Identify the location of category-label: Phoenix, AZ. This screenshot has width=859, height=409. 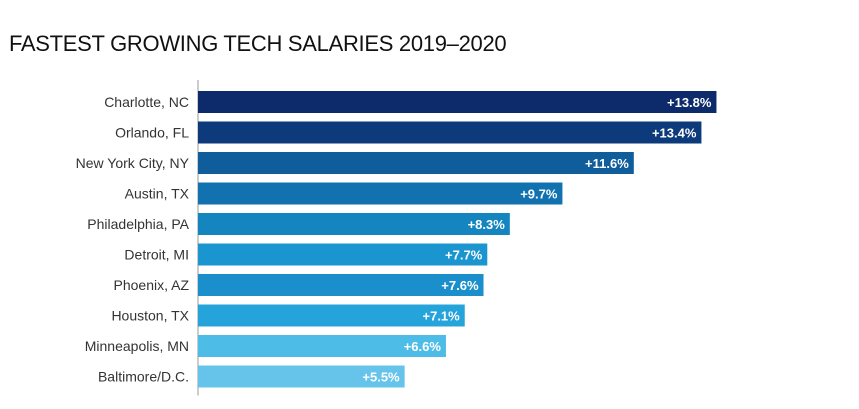
(152, 285).